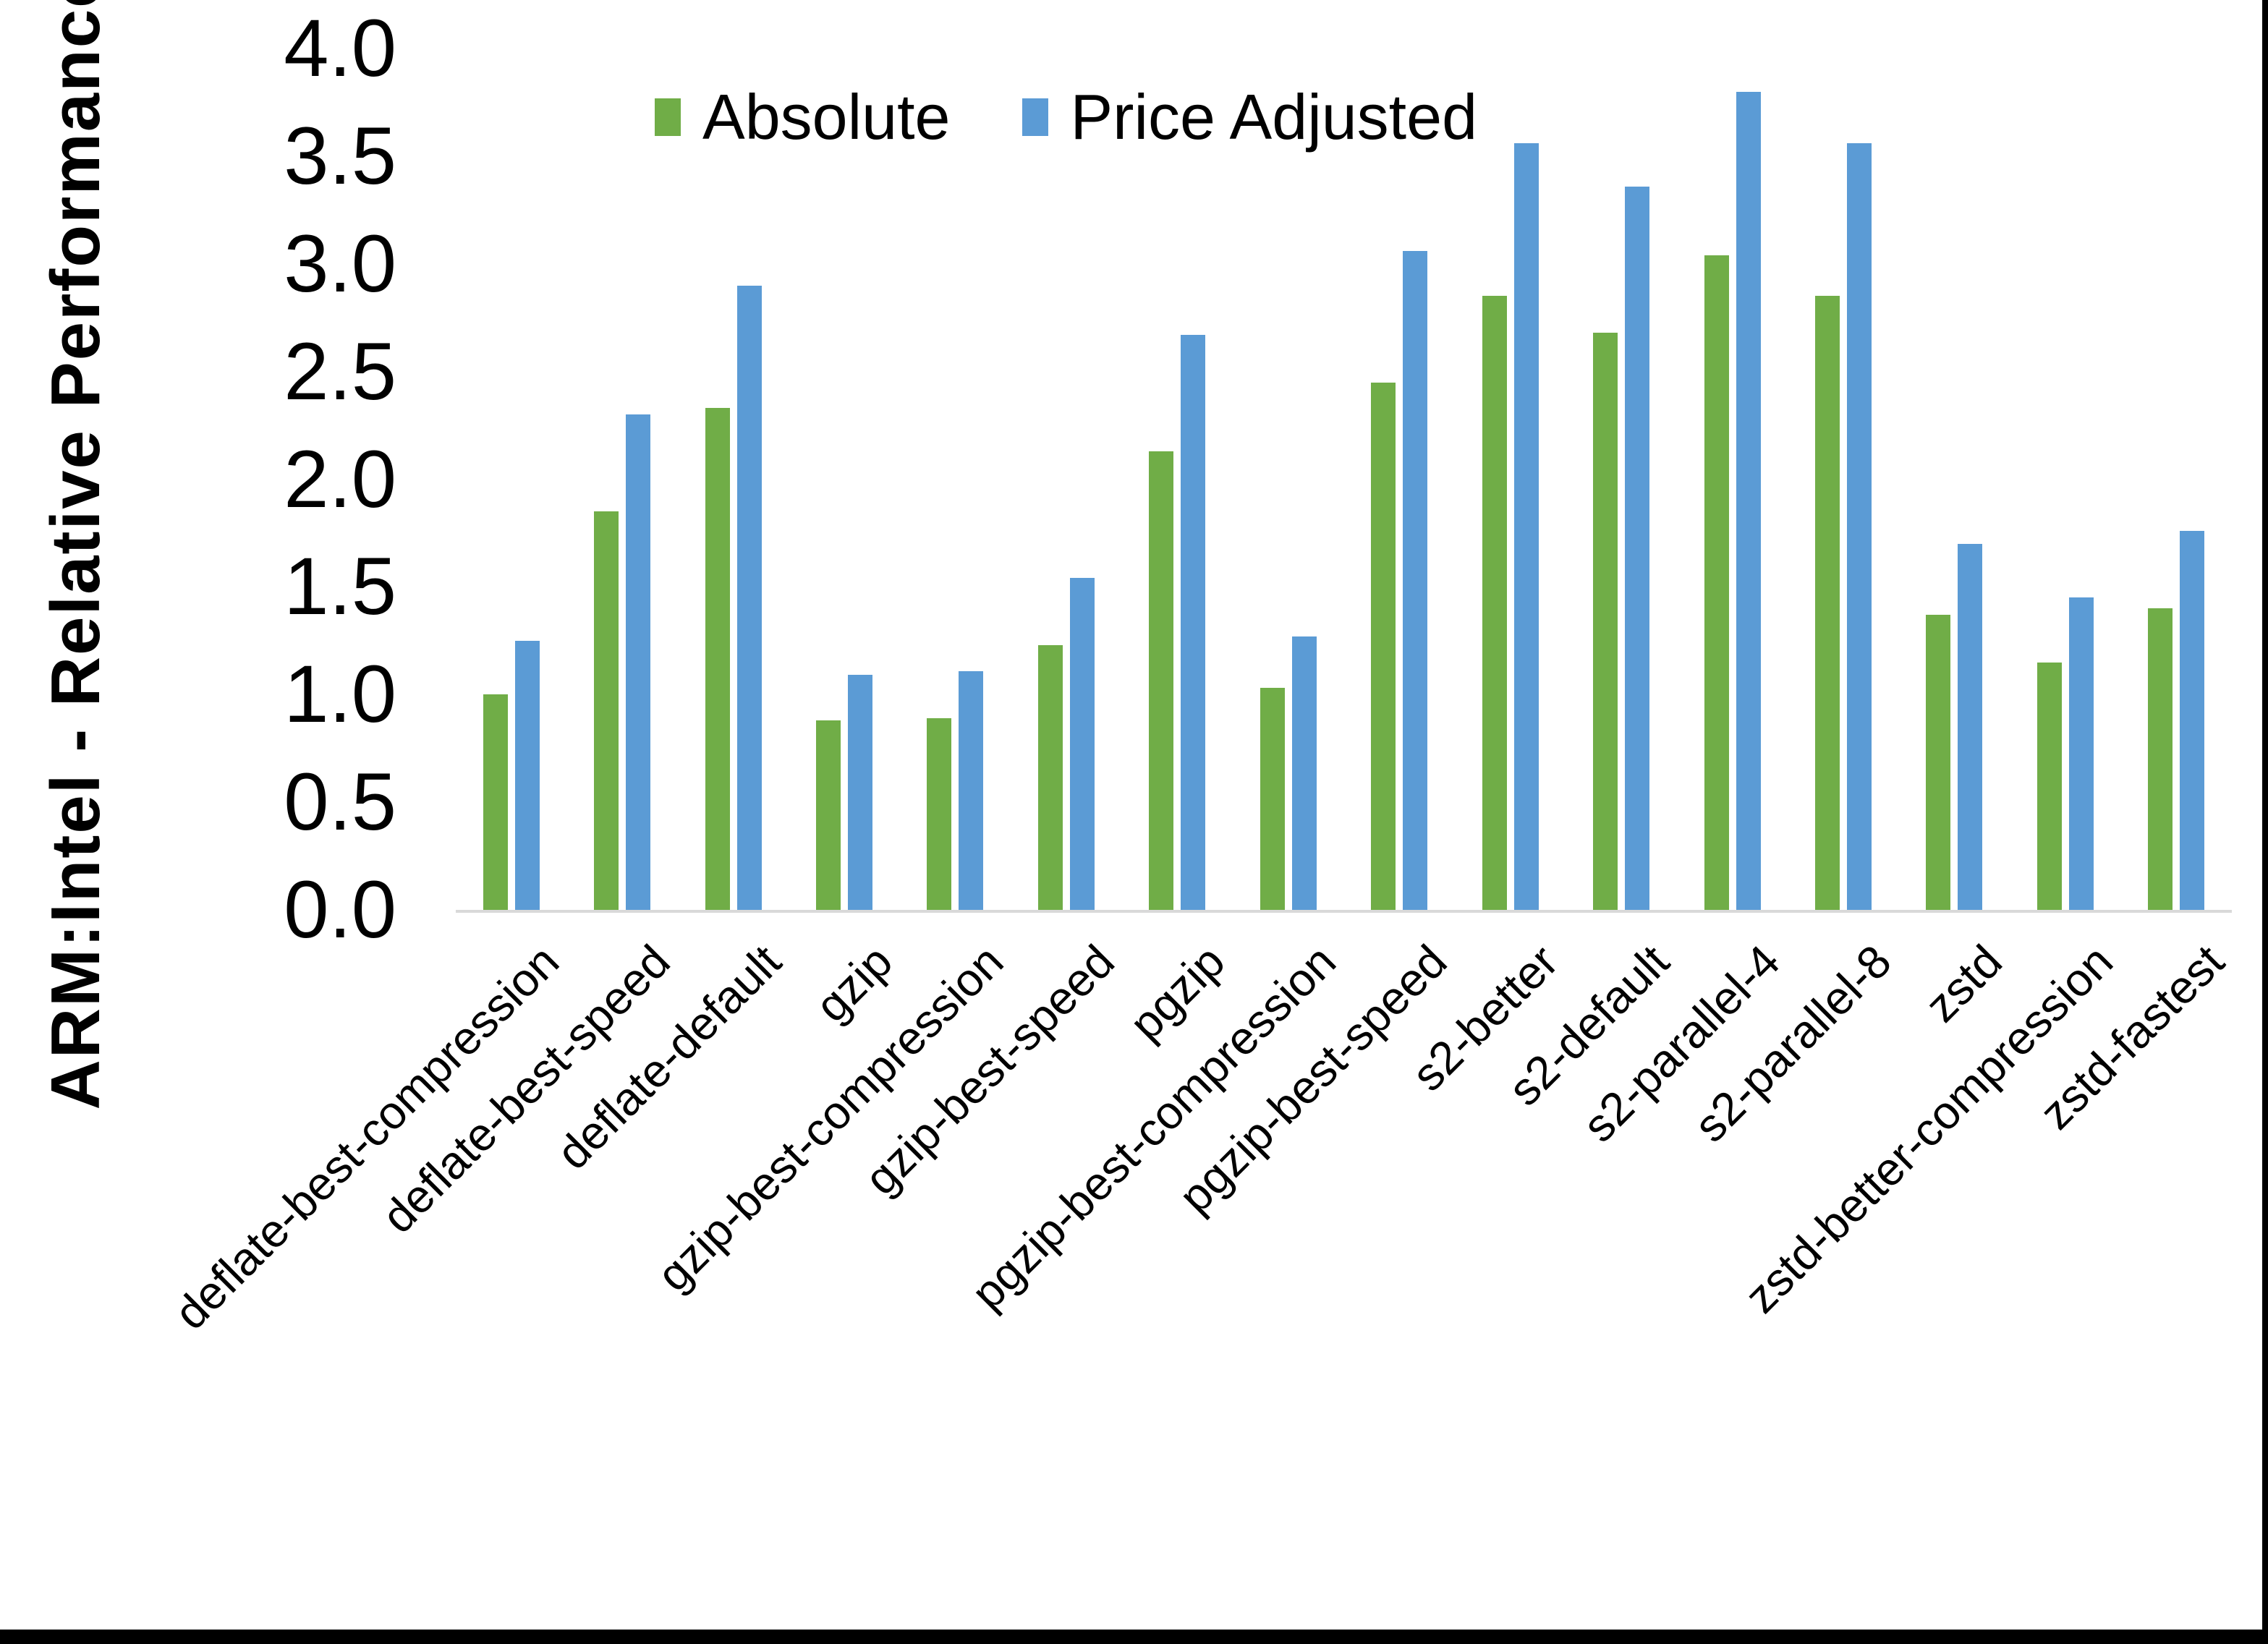  What do you see at coordinates (1399, 479) in the screenshot?
I see `bar-group-pgzip-best-speed` at bounding box center [1399, 479].